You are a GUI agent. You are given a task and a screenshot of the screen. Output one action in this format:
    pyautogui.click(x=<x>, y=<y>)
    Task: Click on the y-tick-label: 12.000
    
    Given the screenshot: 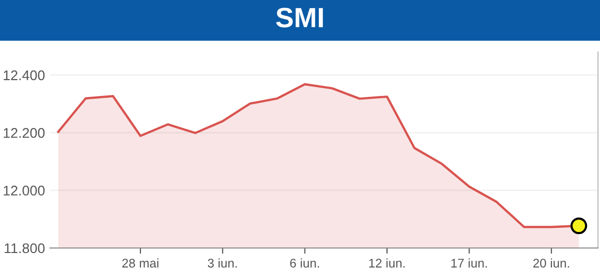 What is the action you would take?
    pyautogui.click(x=24, y=191)
    